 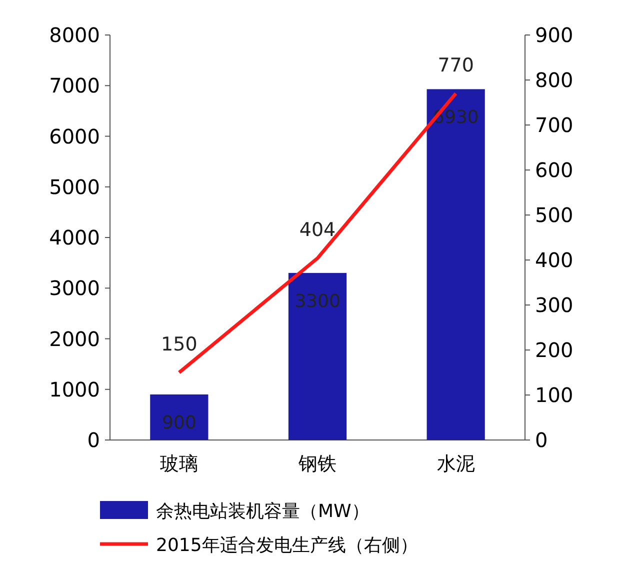 What do you see at coordinates (554, 35) in the screenshot?
I see `y2-tick-label: 900` at bounding box center [554, 35].